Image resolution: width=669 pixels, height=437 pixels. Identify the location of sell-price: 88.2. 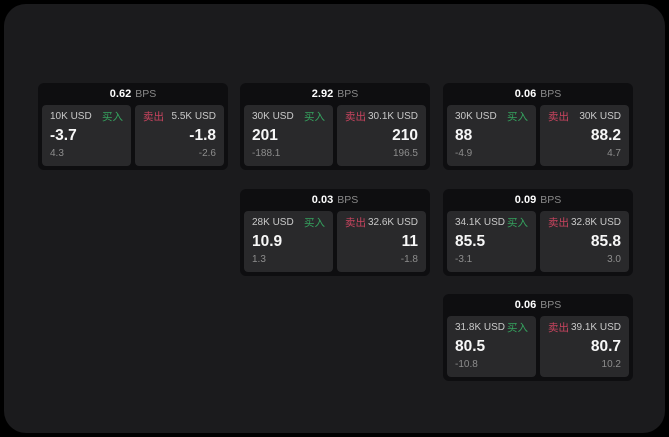
(605, 135).